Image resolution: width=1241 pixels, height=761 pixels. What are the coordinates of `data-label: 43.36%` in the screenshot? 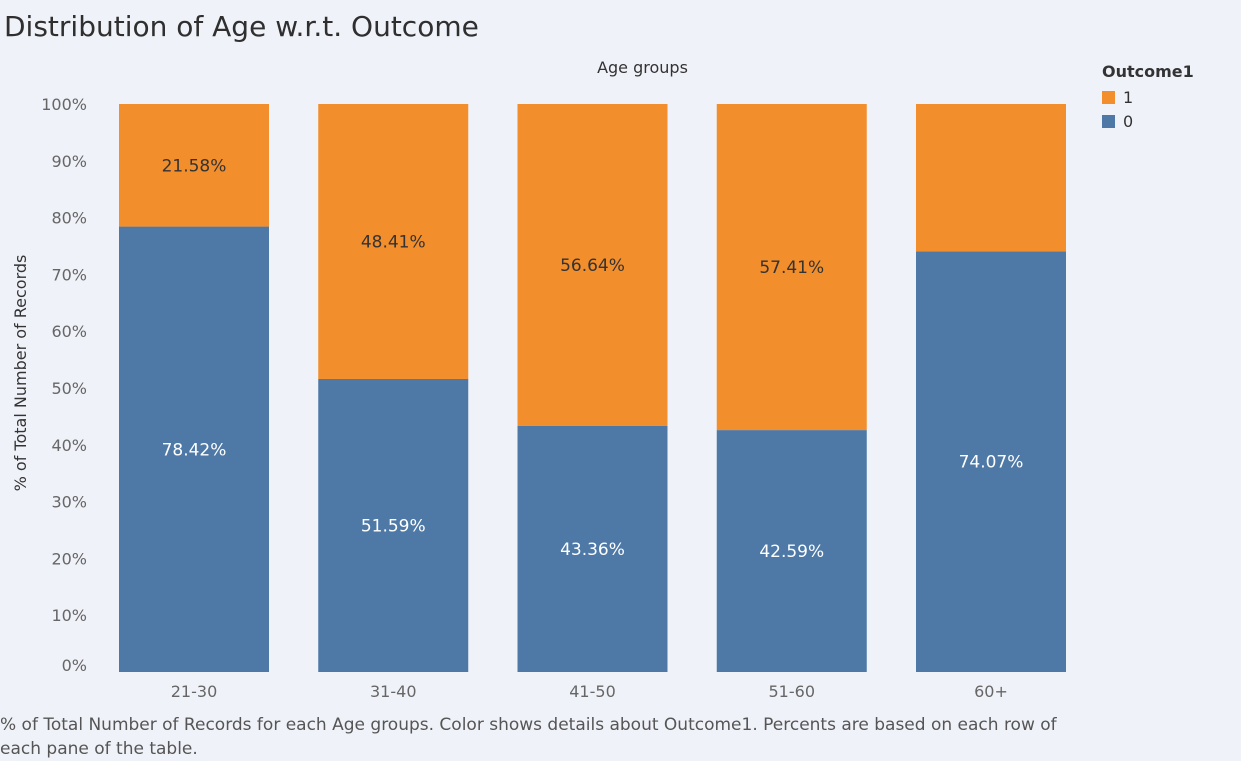 It's located at (592, 550).